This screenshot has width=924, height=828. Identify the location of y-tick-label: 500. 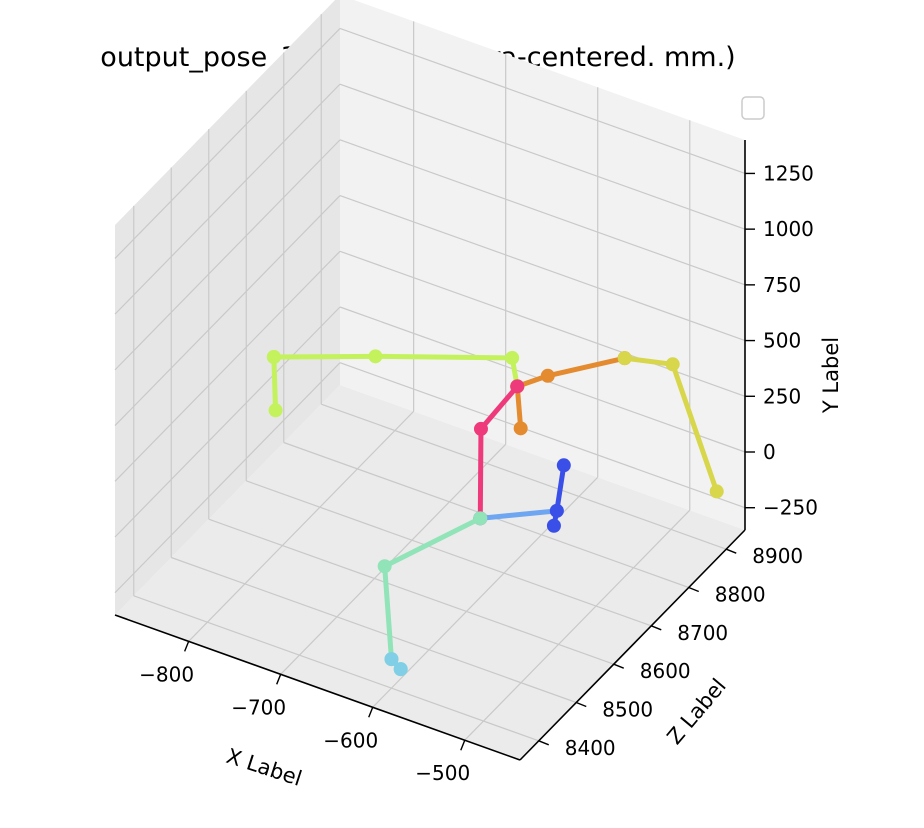
(782, 341).